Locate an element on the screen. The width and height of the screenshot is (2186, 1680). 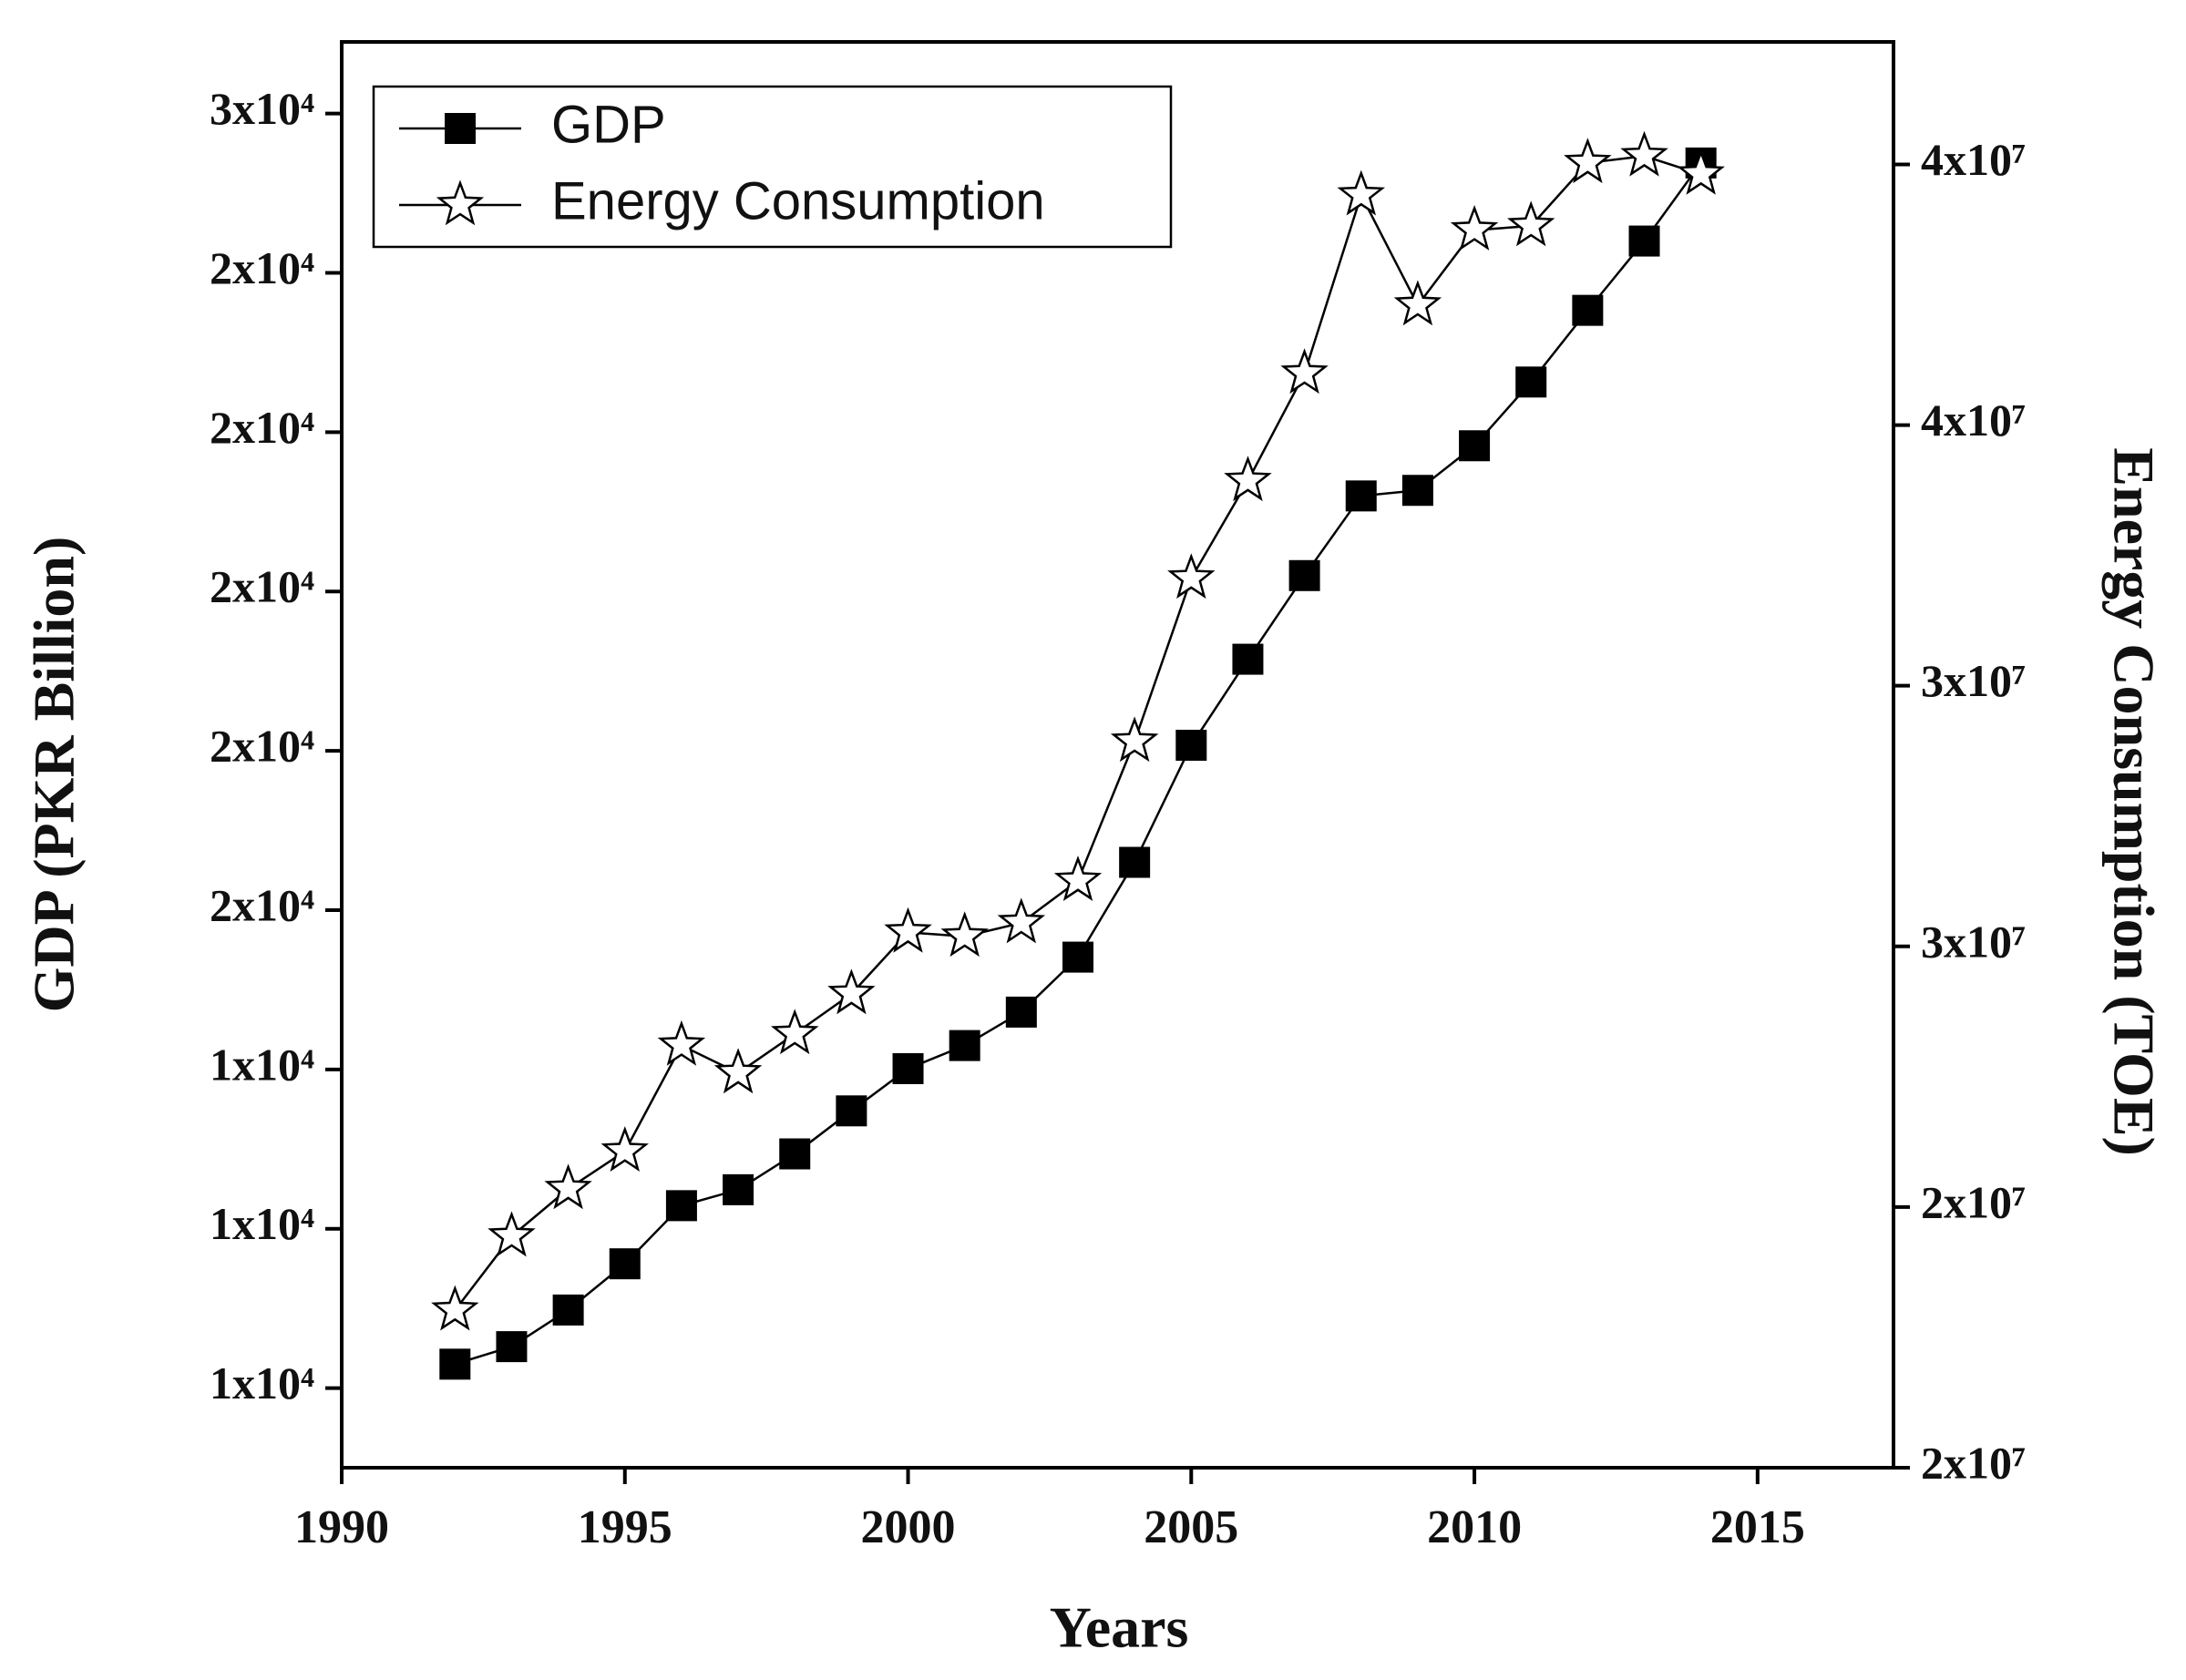
x-tick-label: 2005 is located at coordinates (1191, 1527).